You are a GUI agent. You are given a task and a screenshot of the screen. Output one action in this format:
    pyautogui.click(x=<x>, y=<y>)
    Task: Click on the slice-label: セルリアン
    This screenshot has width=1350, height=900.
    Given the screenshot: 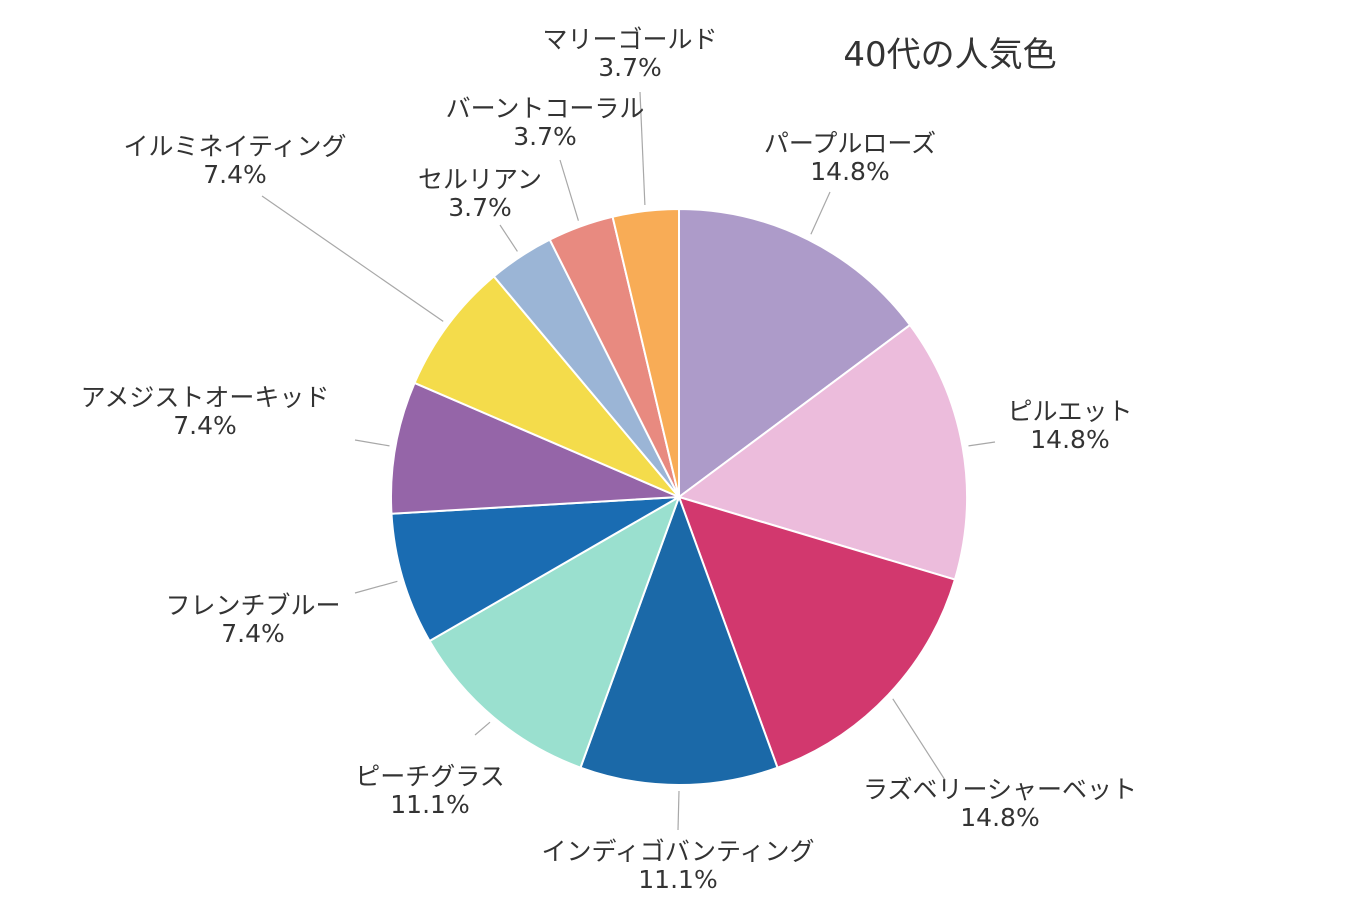 What is the action you would take?
    pyautogui.click(x=480, y=179)
    